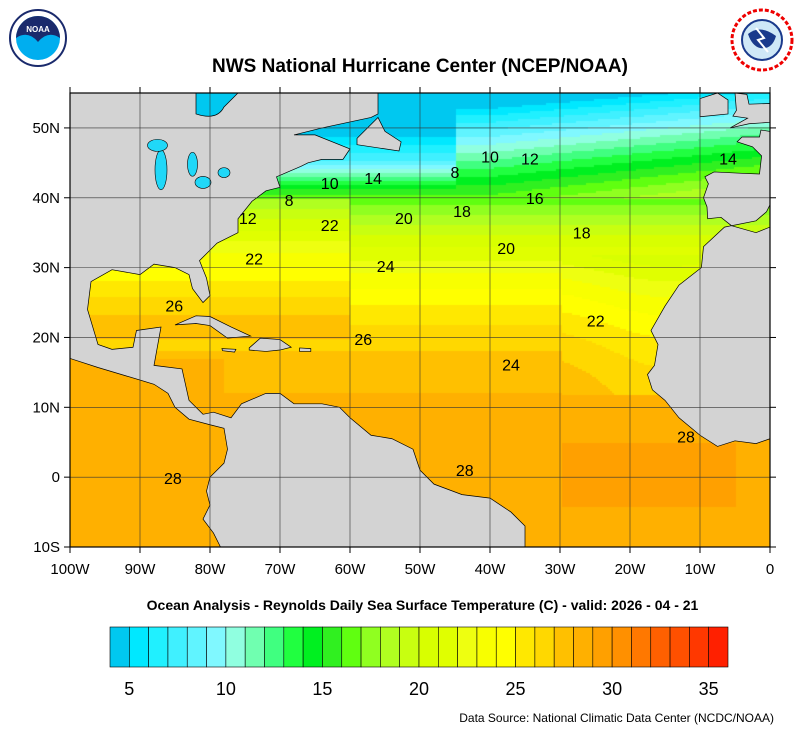 The height and width of the screenshot is (737, 800). What do you see at coordinates (535, 199) in the screenshot?
I see `contour-label: 16` at bounding box center [535, 199].